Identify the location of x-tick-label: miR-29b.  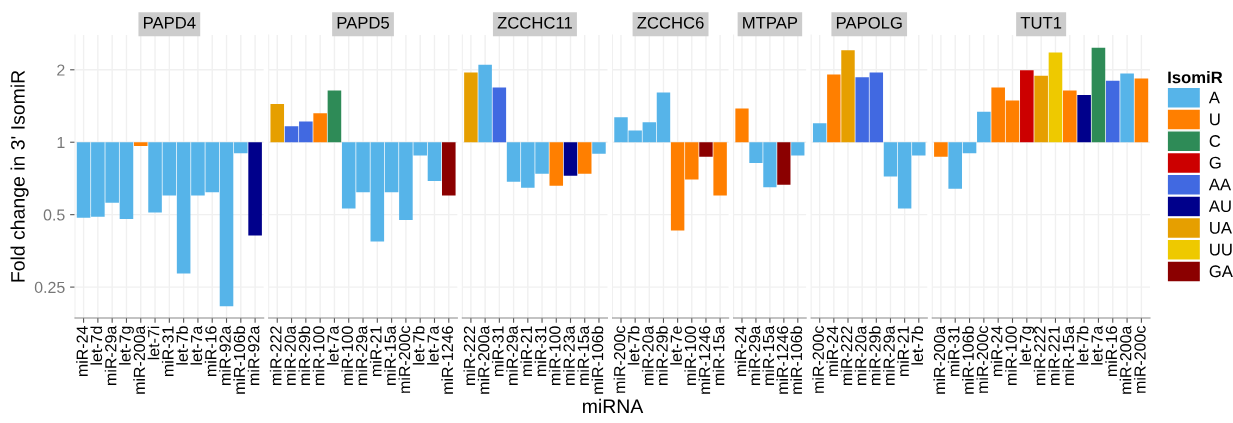
(662, 355).